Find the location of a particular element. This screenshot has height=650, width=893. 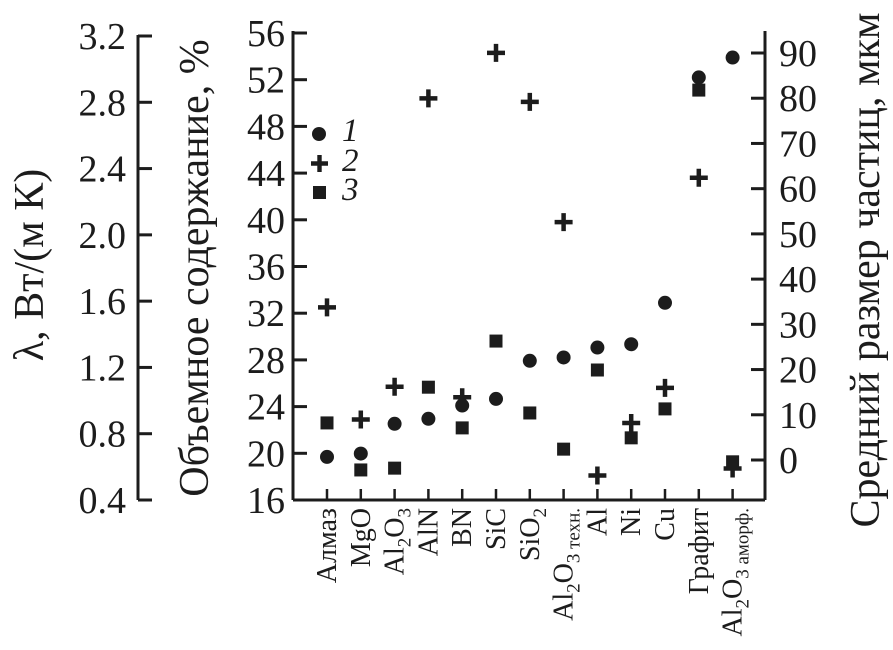

content-tick-label: 56 is located at coordinates (266, 34).